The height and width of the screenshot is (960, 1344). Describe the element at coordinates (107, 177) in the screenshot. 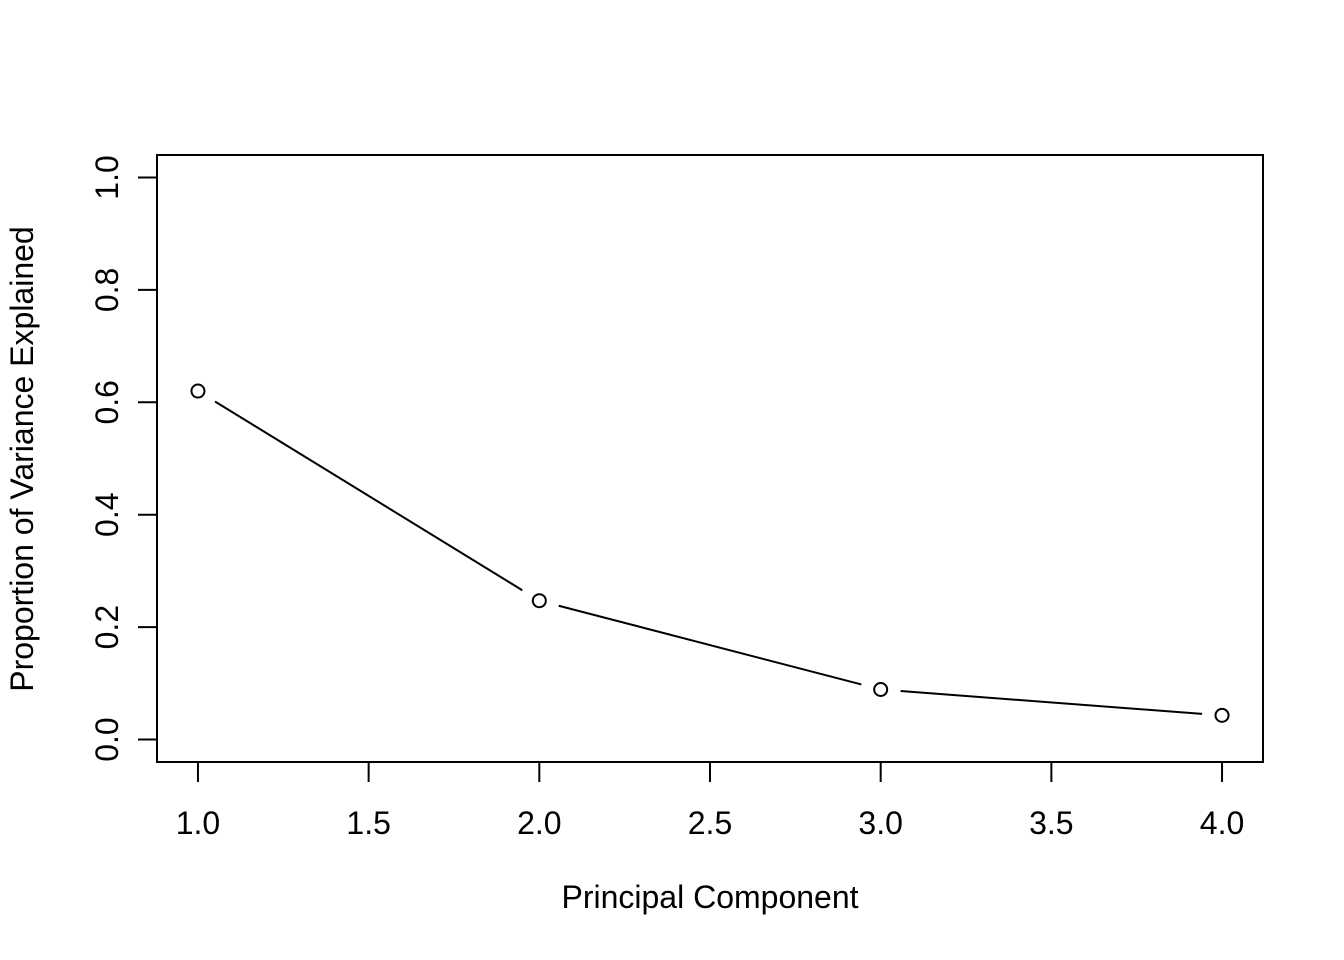

I see `y-tick-label: 1.0` at that location.